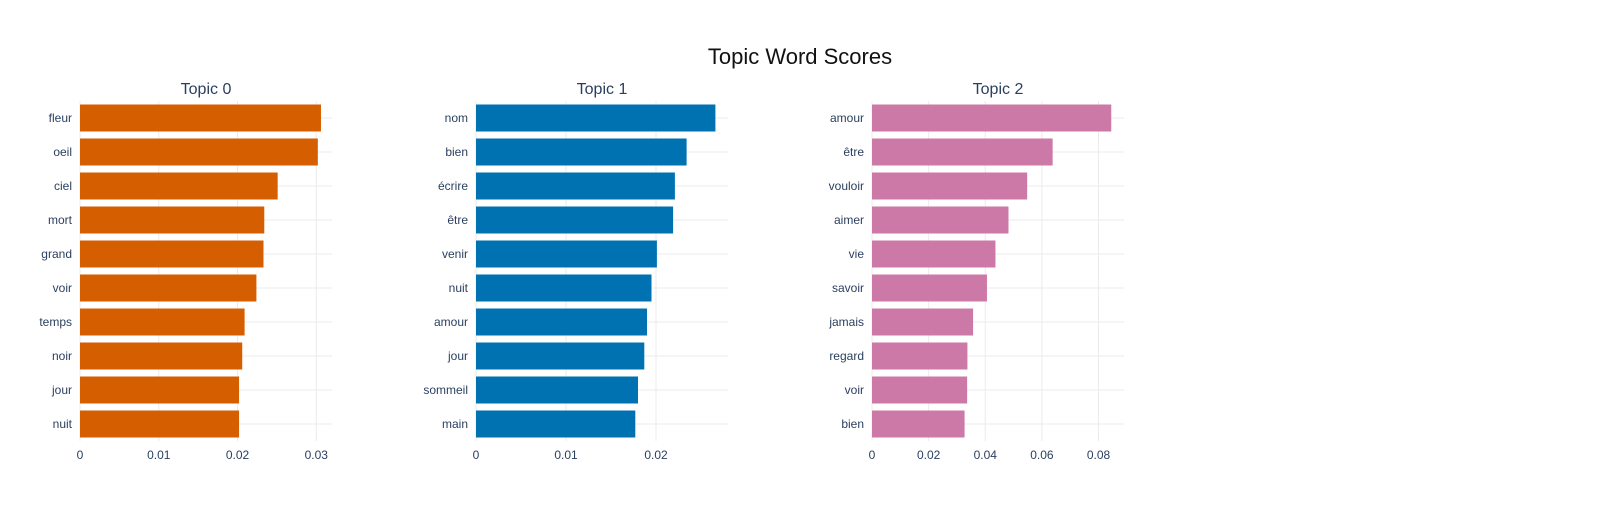 The width and height of the screenshot is (1600, 520). What do you see at coordinates (63, 424) in the screenshot?
I see `topic-0-category-label: nuit` at bounding box center [63, 424].